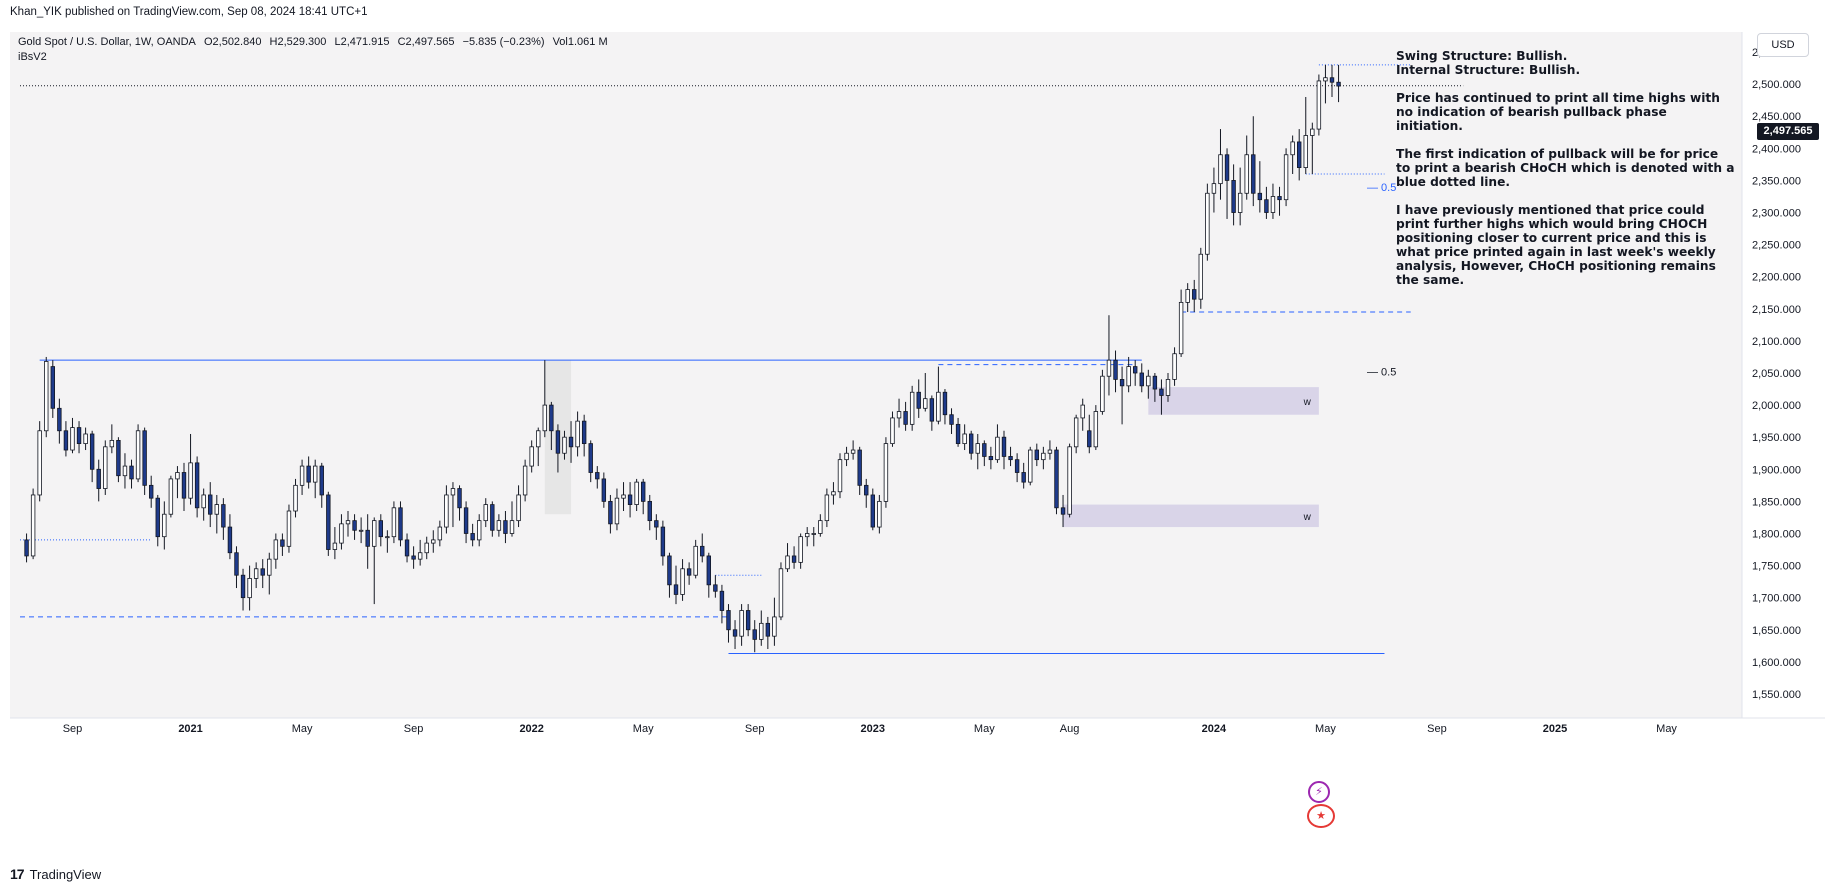  Describe the element at coordinates (531, 729) in the screenshot. I see `time-tick-label: 2022` at that location.